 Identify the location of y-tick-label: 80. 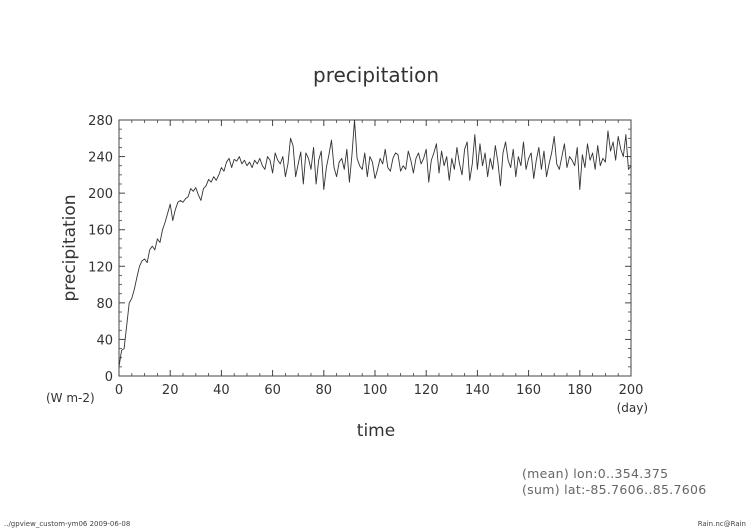
(104, 304).